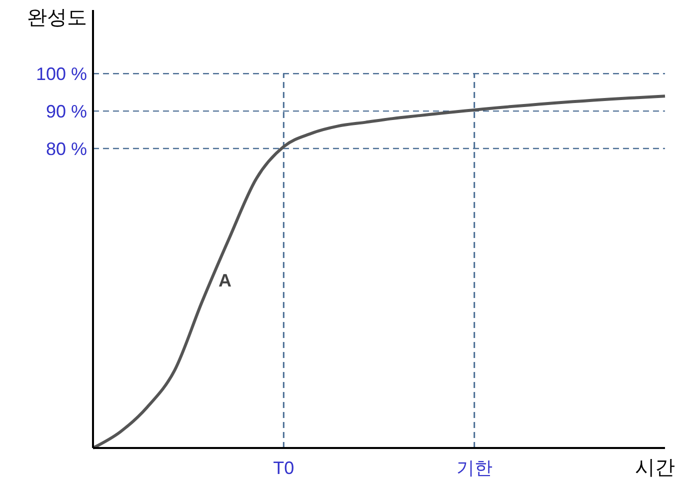 Image resolution: width=686 pixels, height=496 pixels. What do you see at coordinates (655, 468) in the screenshot?
I see `x-axis-title: 시간` at bounding box center [655, 468].